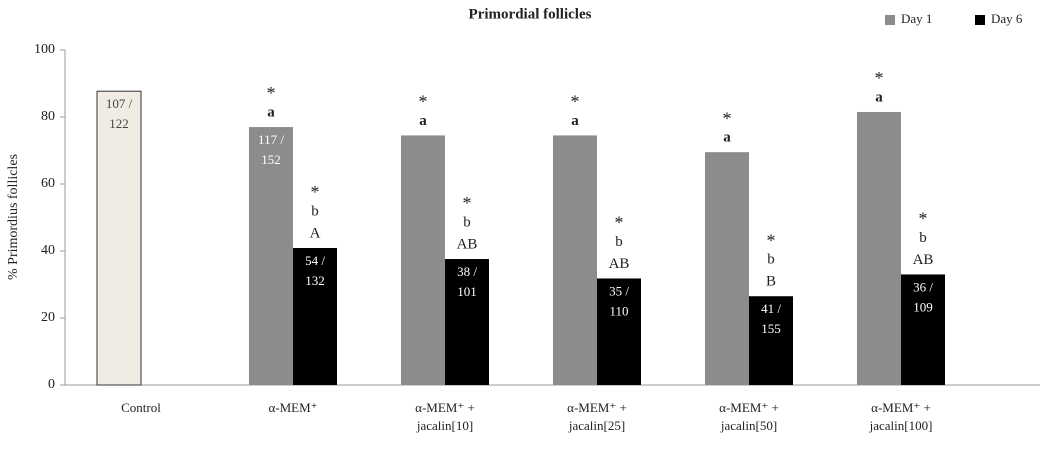 Image resolution: width=1050 pixels, height=452 pixels. I want to click on x-tick-label: jacalin[100], so click(901, 425).